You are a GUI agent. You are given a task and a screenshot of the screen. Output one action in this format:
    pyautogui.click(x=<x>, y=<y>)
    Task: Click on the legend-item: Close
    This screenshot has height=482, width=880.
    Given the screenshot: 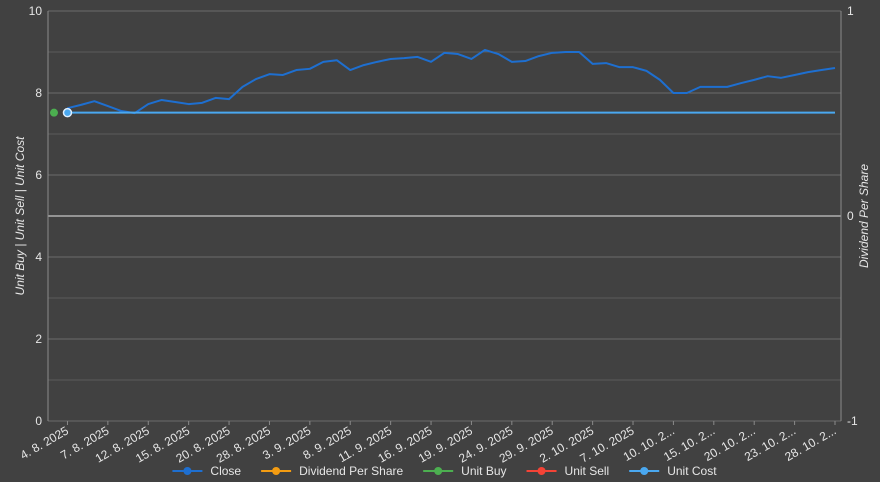 What is the action you would take?
    pyautogui.click(x=206, y=471)
    